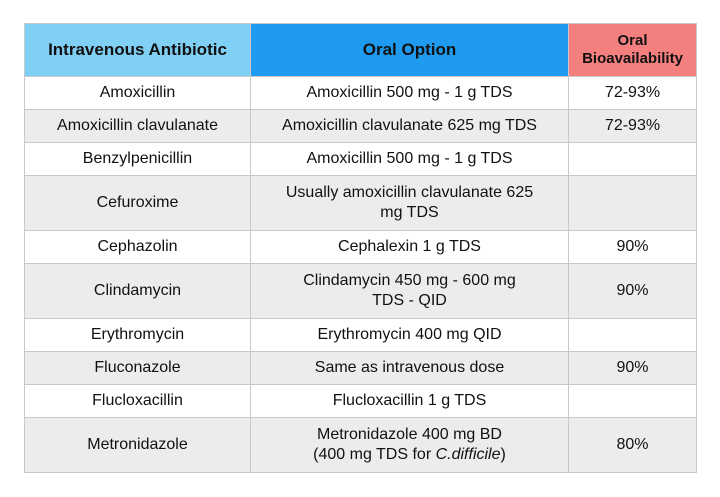 This screenshot has width=720, height=497. I want to click on iv-antibiotic-cell: Amoxicillin, so click(137, 93).